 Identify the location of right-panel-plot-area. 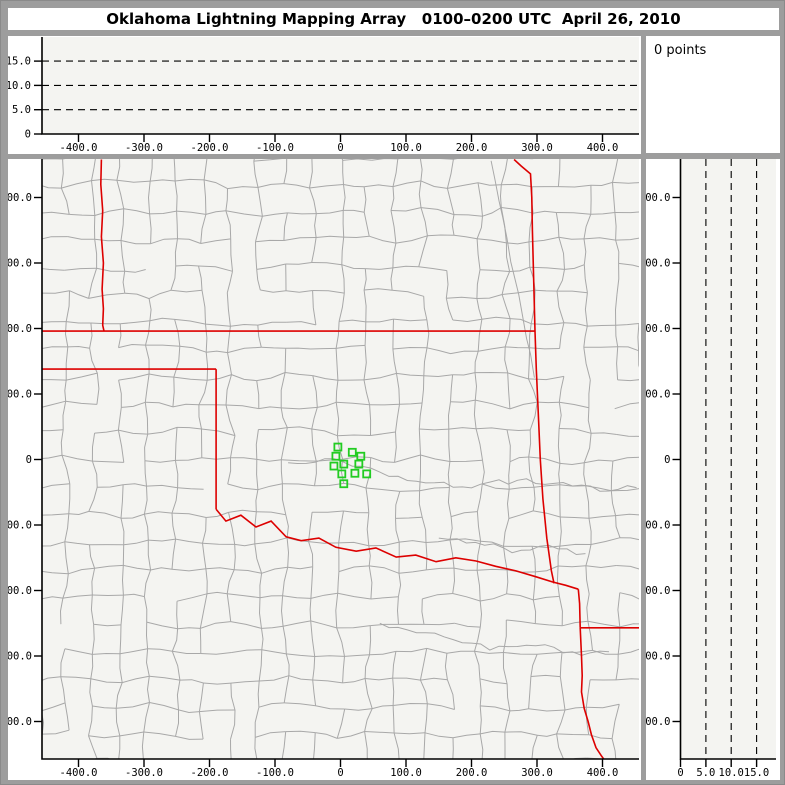
(728, 459).